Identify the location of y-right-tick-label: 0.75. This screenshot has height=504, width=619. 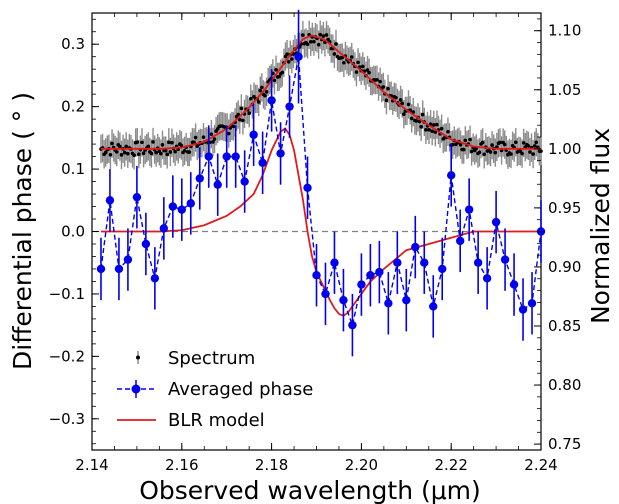
(564, 444).